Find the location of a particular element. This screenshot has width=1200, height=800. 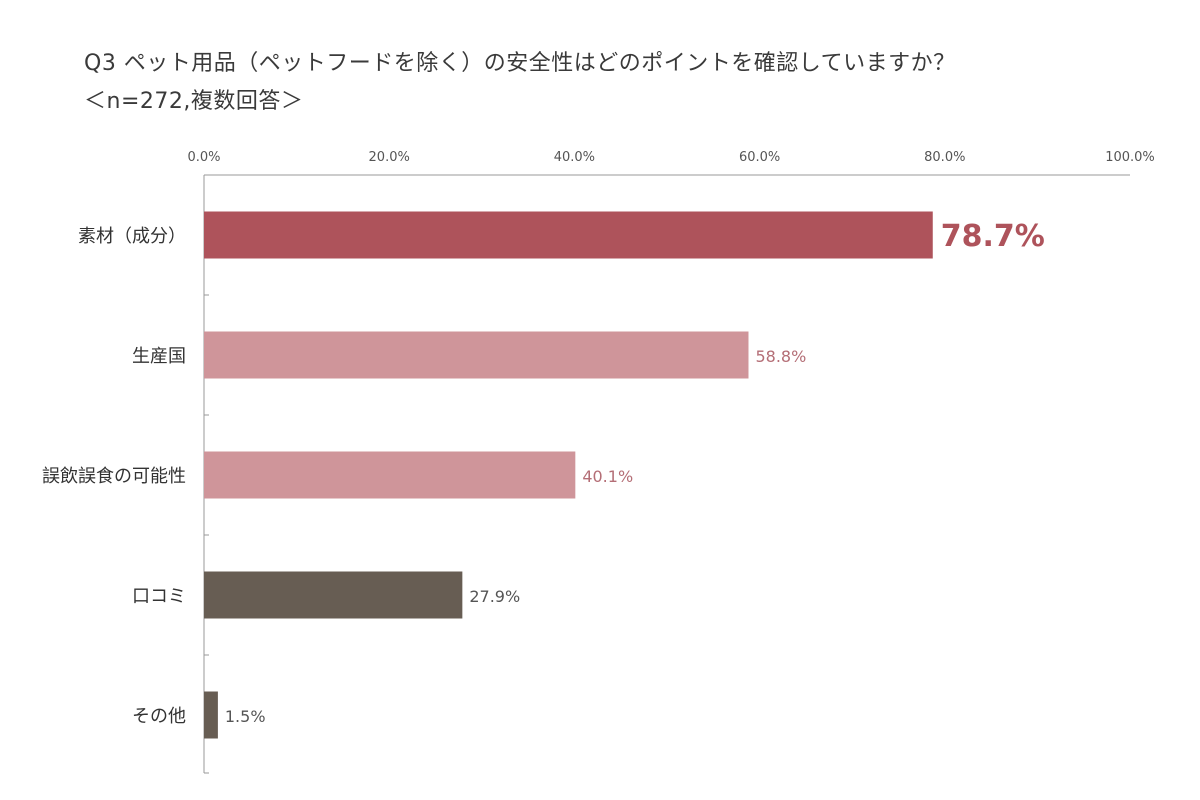

category-label: 生産国 is located at coordinates (159, 356).